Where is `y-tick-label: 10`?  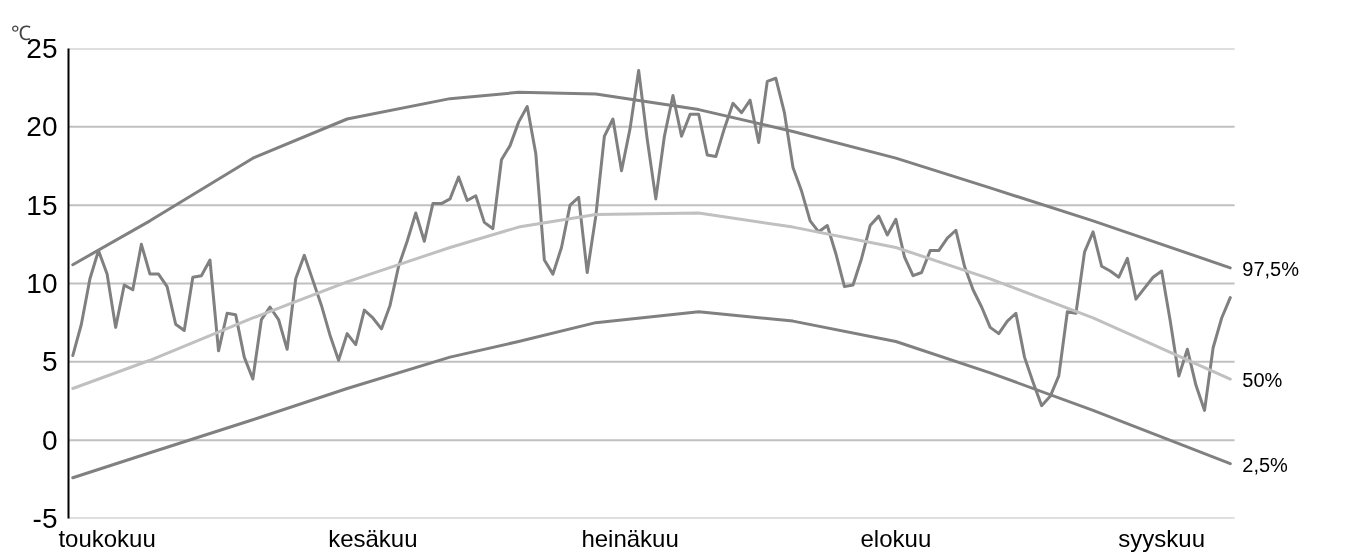
y-tick-label: 10 is located at coordinates (42, 283).